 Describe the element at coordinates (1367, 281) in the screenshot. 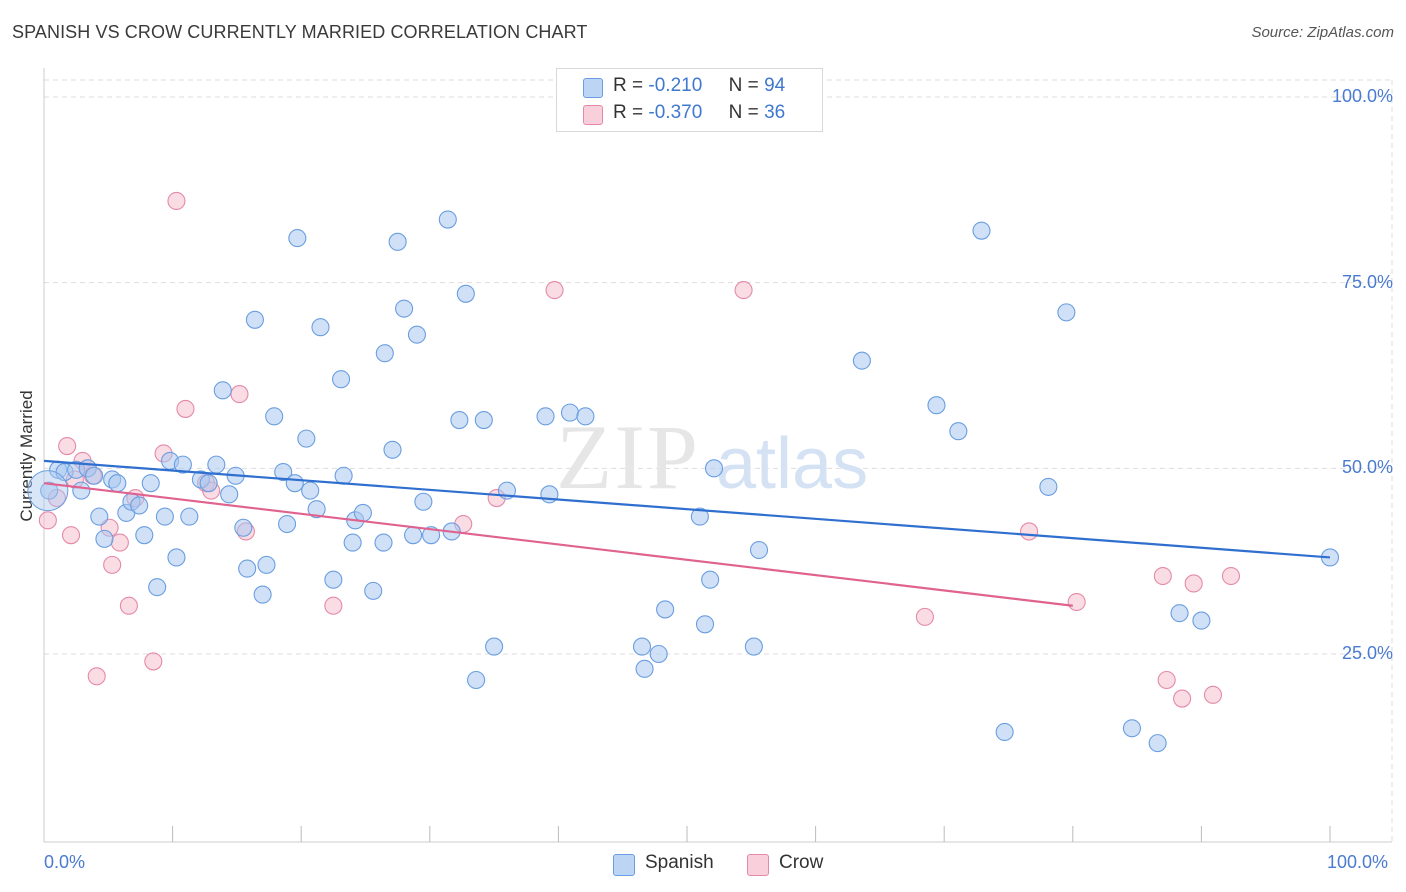

I see `y-tick-label: 75.0%` at that location.